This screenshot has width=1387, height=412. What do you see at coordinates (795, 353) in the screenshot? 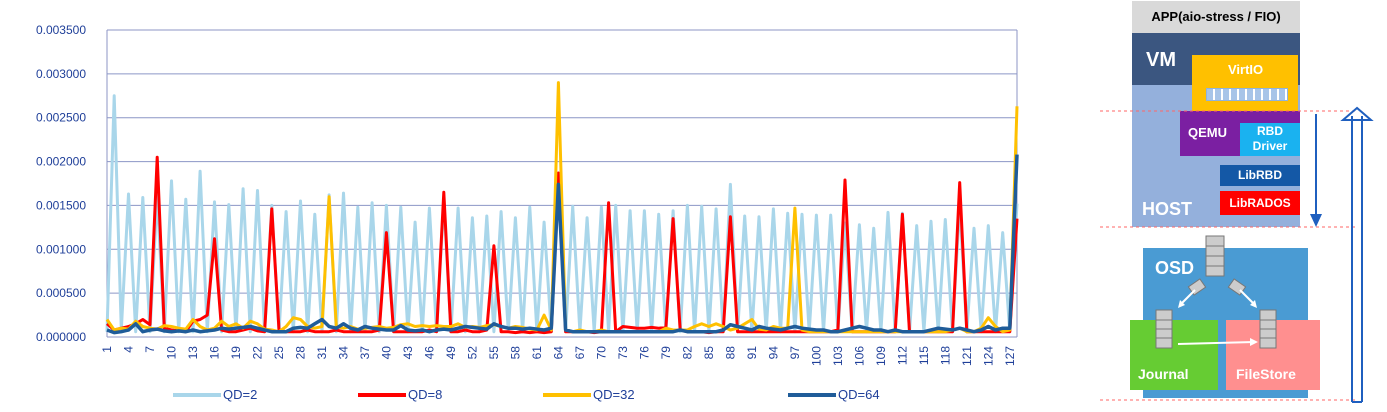
I see `x-tick-label: 97` at bounding box center [795, 353].